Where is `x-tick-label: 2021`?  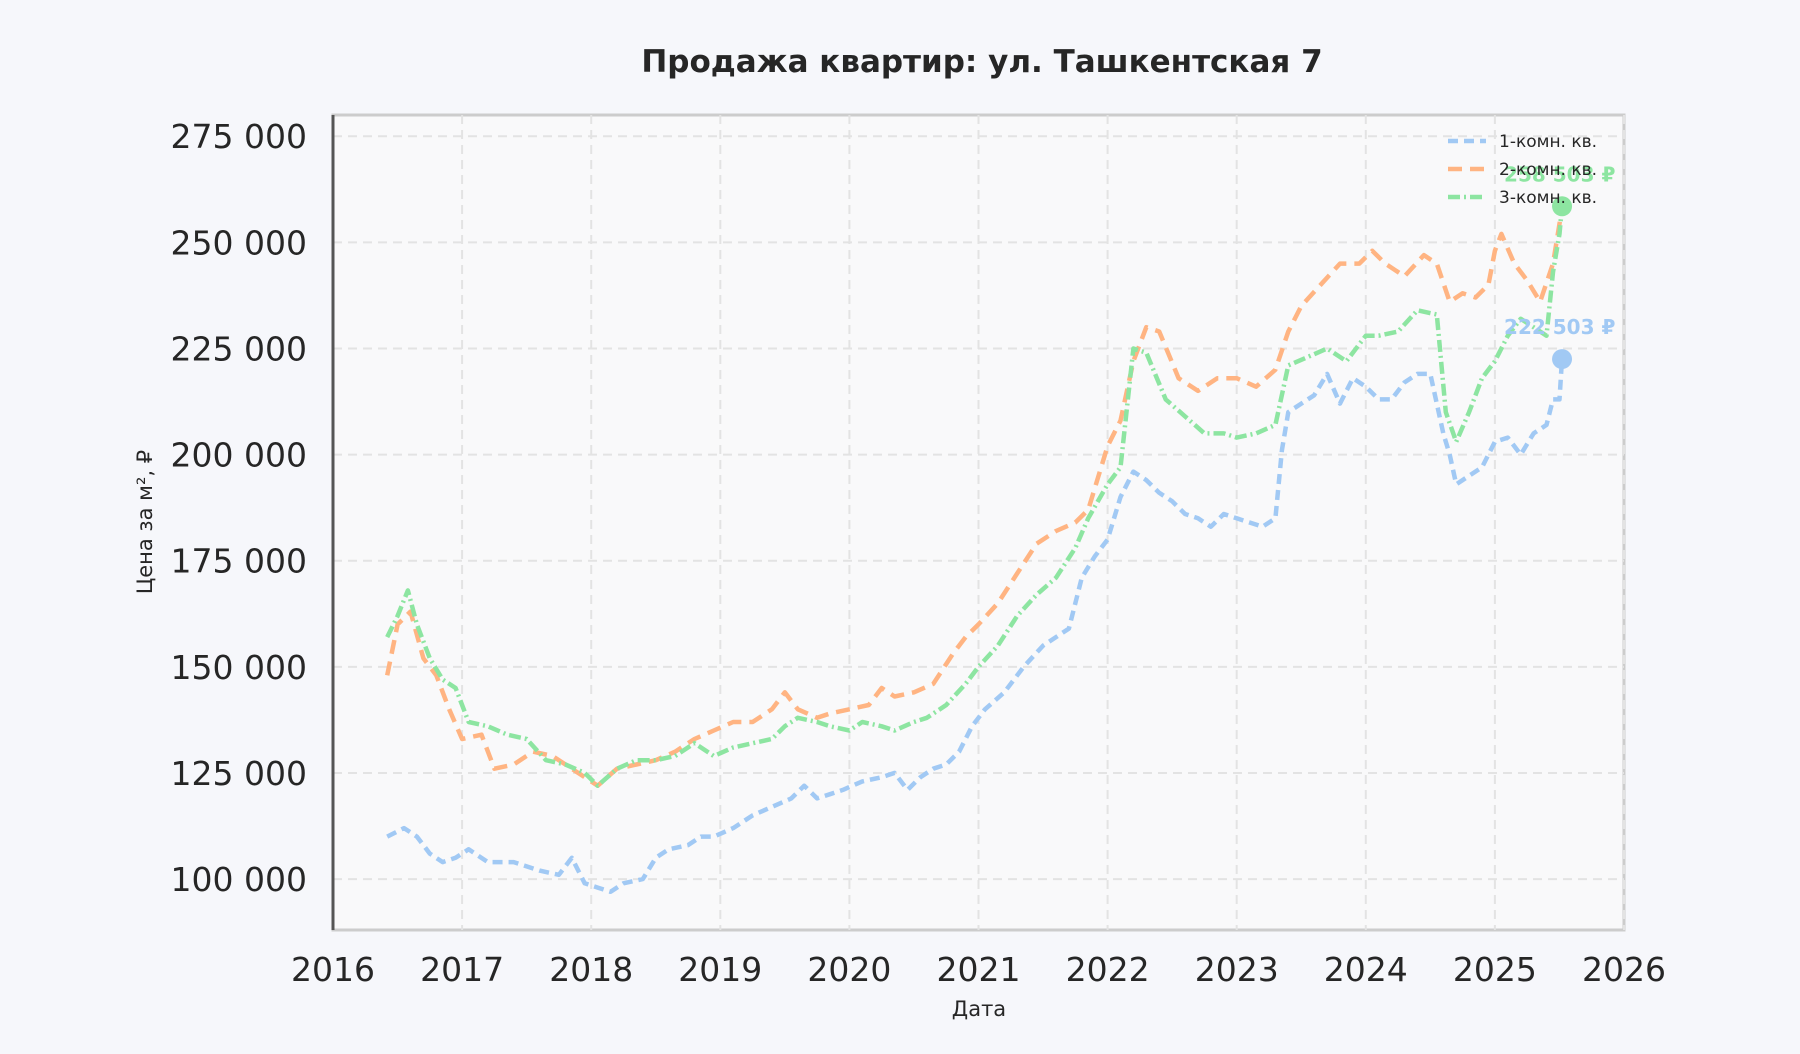
x-tick-label: 2021 is located at coordinates (979, 969).